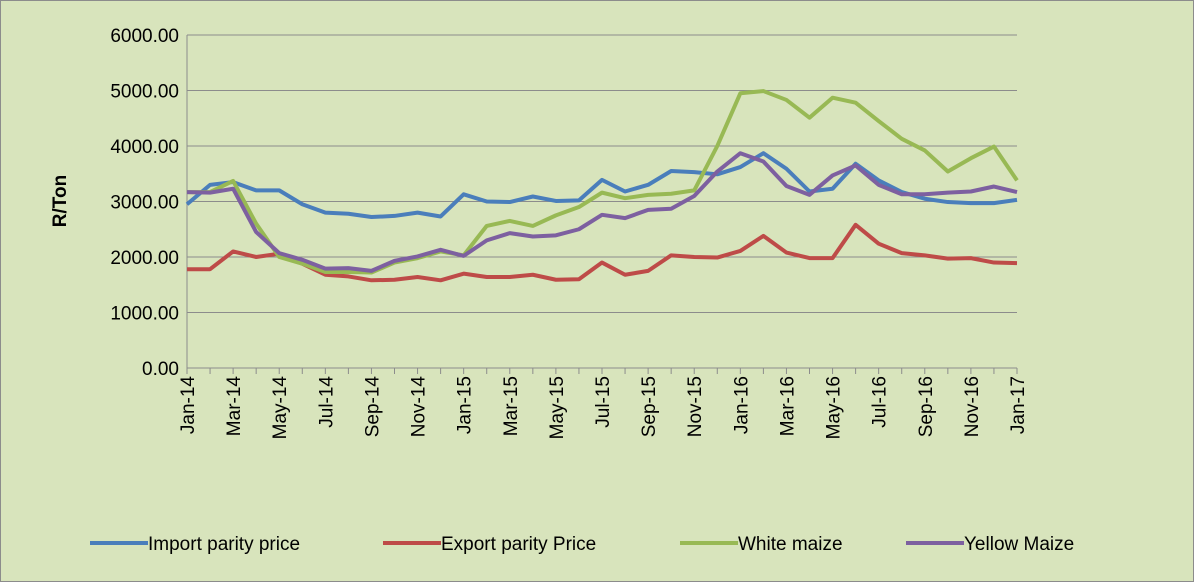  What do you see at coordinates (518, 544) in the screenshot?
I see `legend-label: Export parity Price` at bounding box center [518, 544].